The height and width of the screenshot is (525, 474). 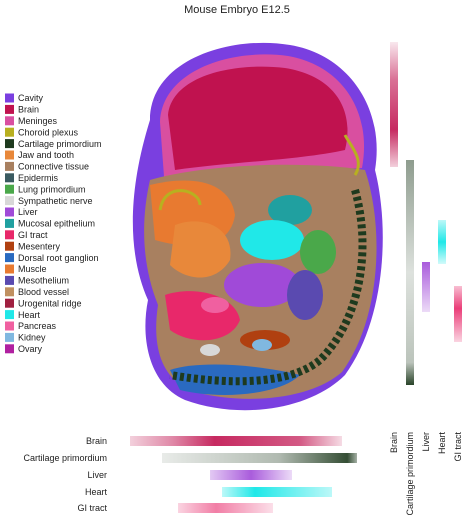 What do you see at coordinates (426, 442) in the screenshot?
I see `vertical-label: Liver` at bounding box center [426, 442].